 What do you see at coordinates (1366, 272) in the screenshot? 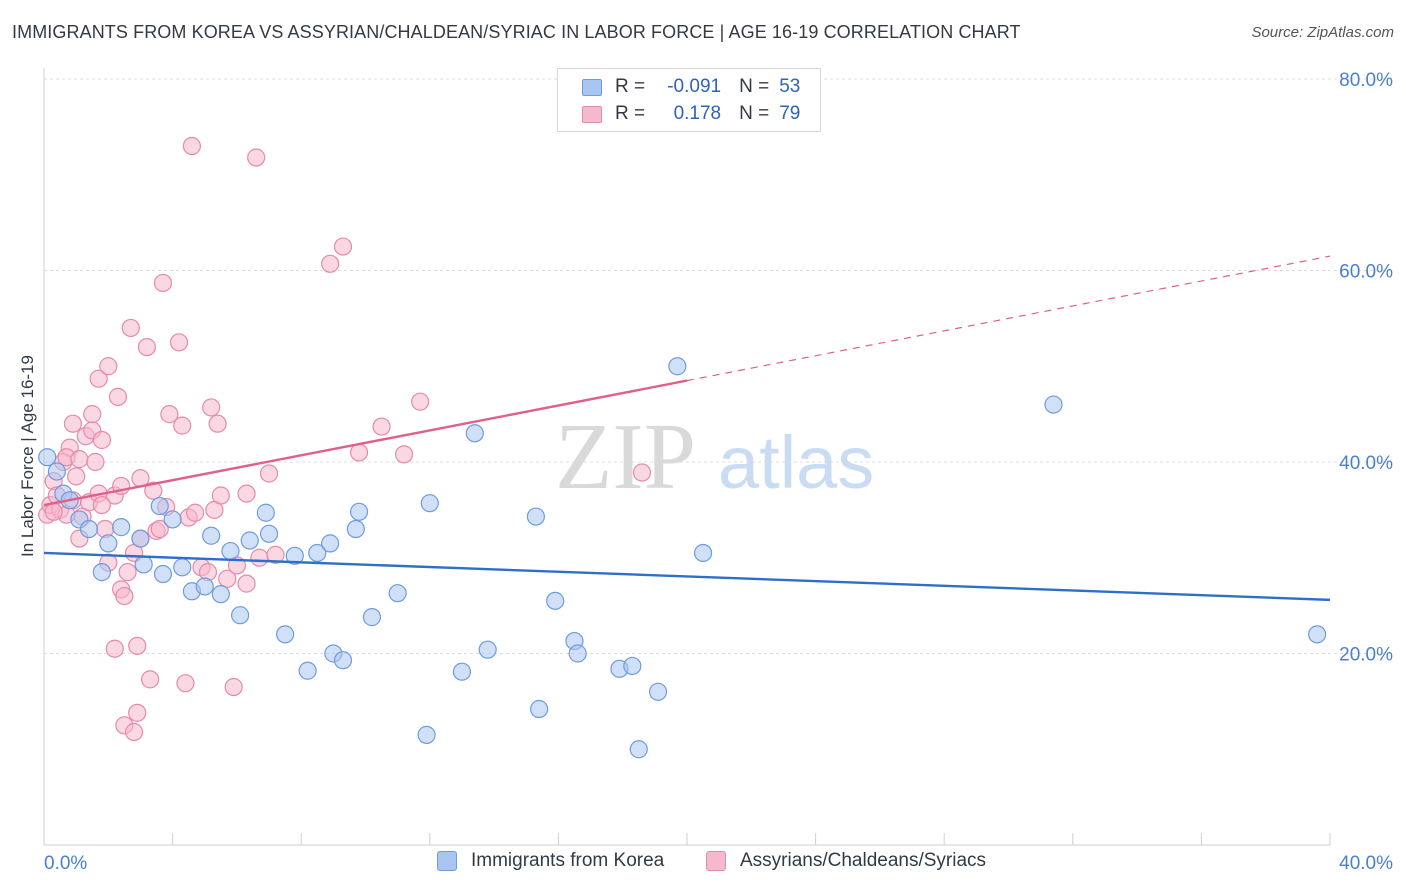
I see `y-tick-label: 60.0%` at bounding box center [1366, 272].